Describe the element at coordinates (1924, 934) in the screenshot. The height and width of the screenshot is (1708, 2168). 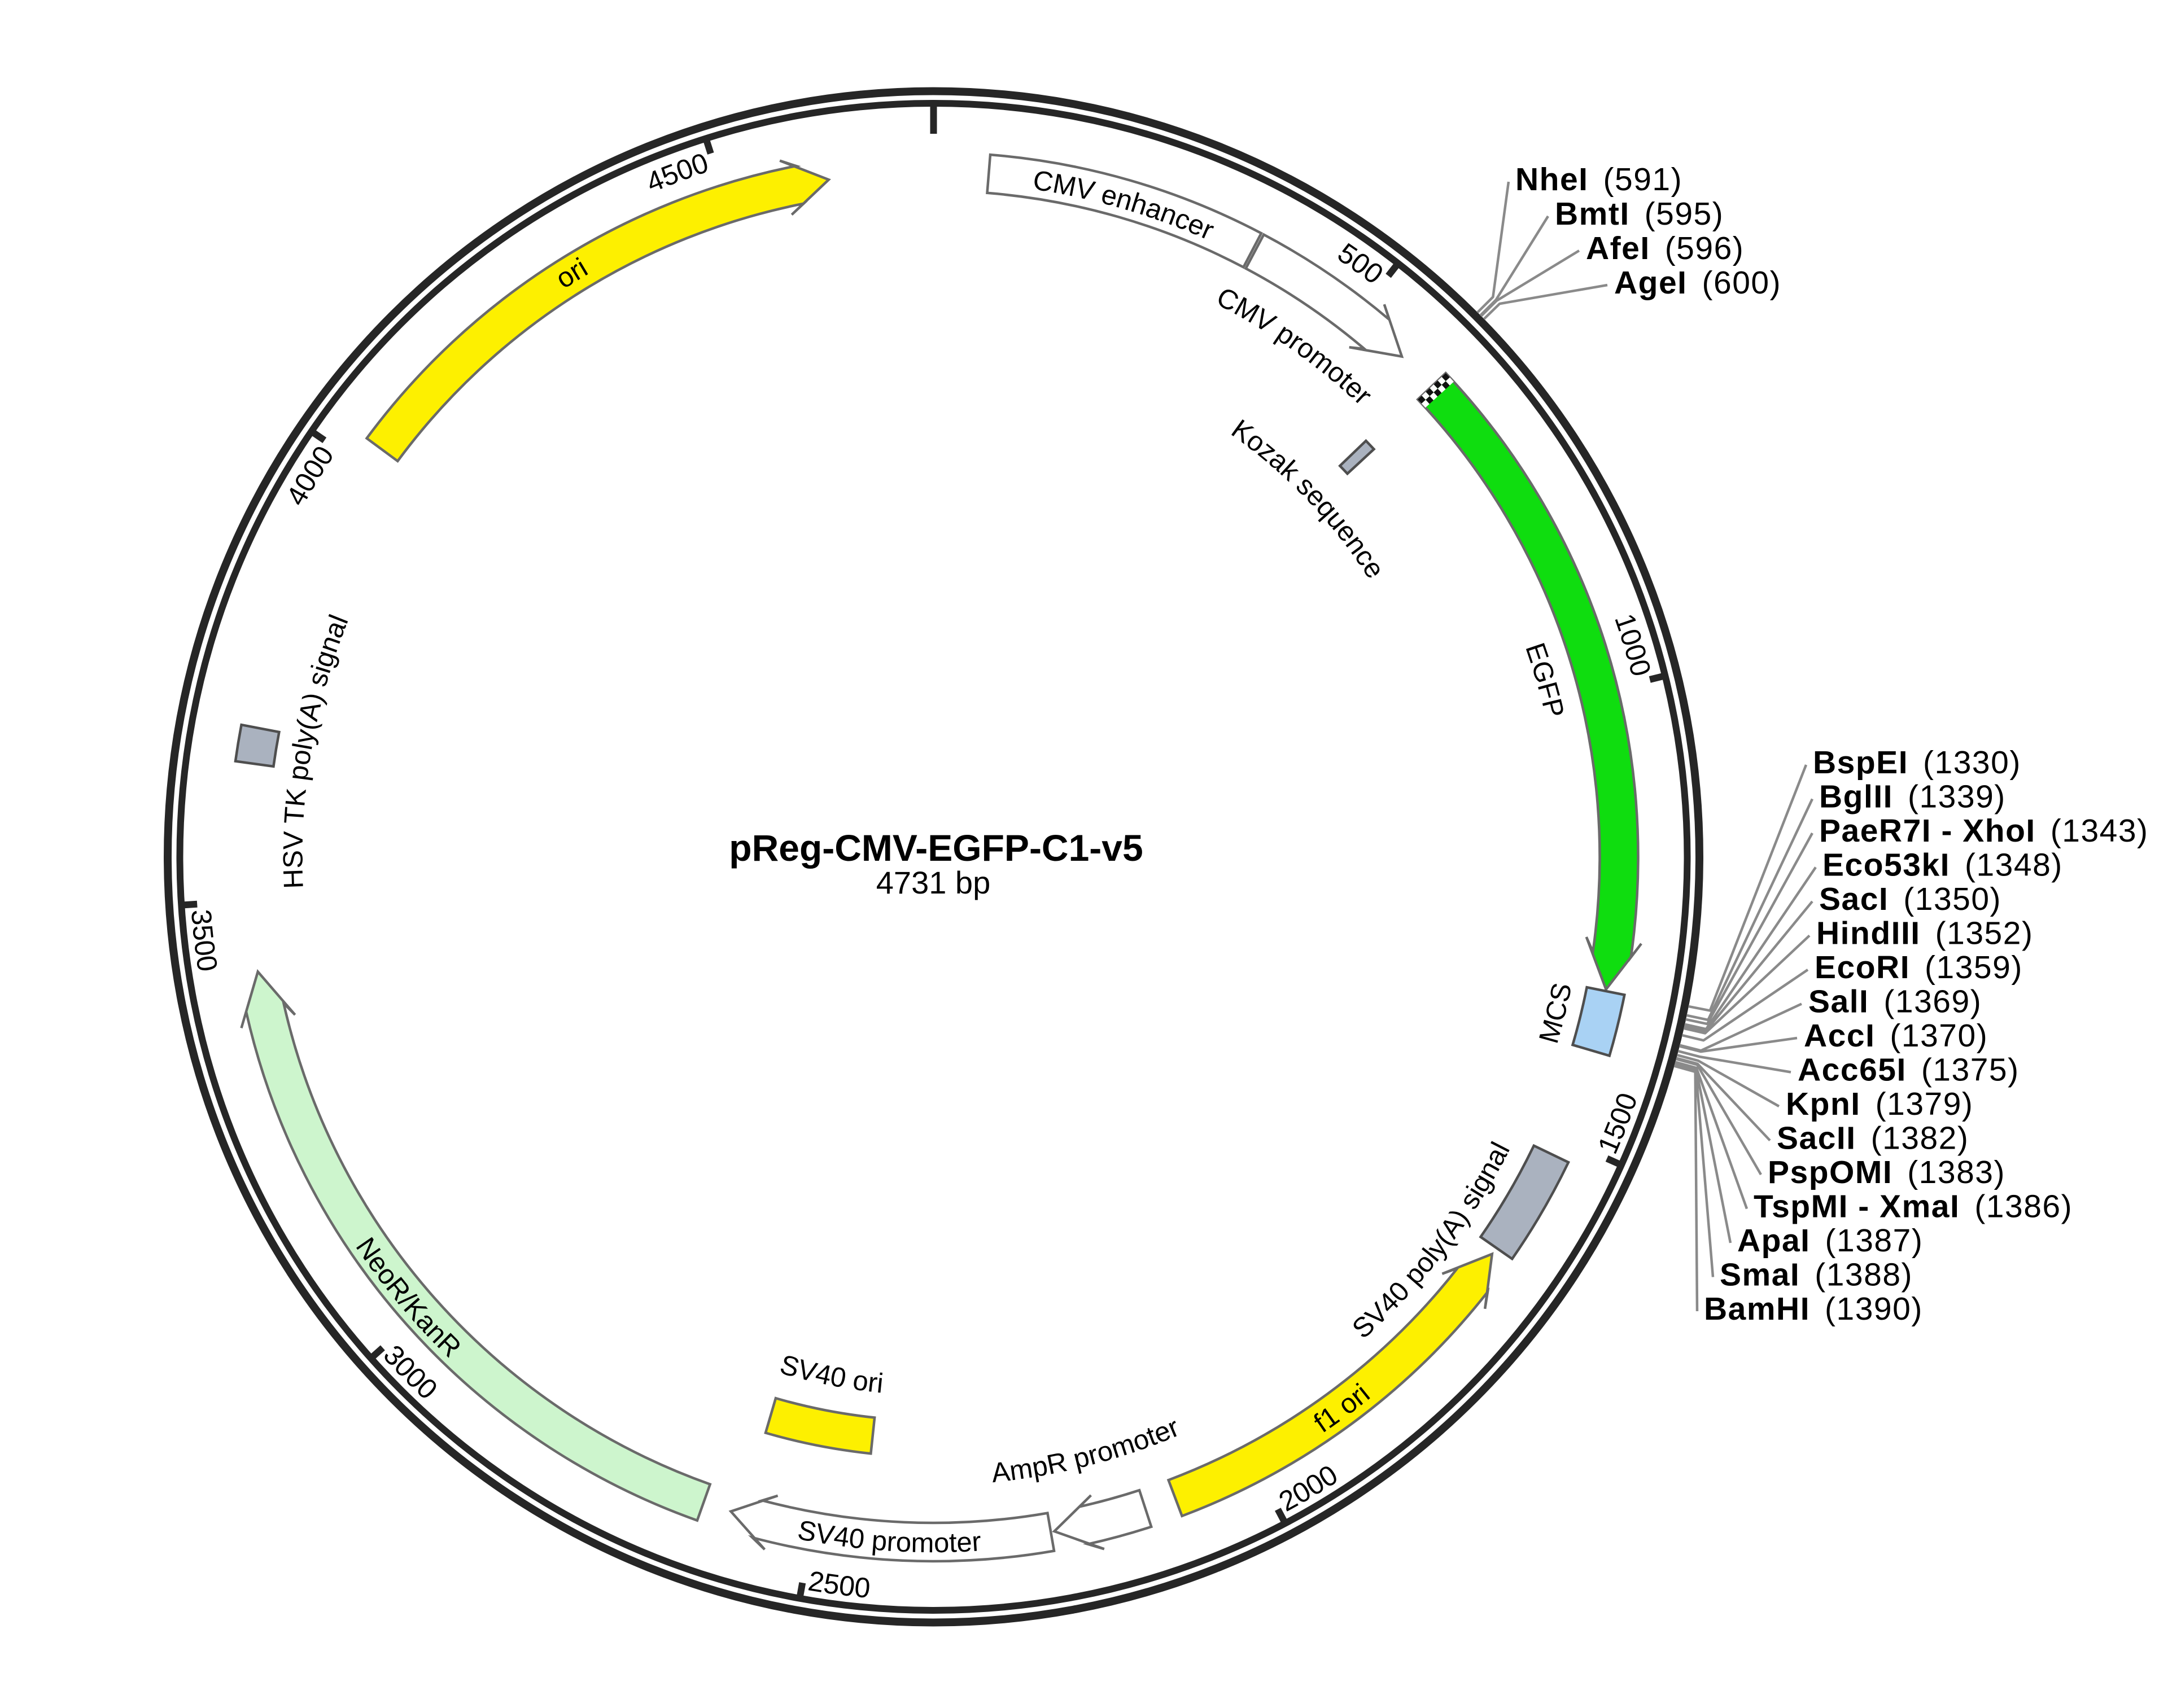
I see `svg-text:HindIII(1352): HindIII (1352)` at that location.